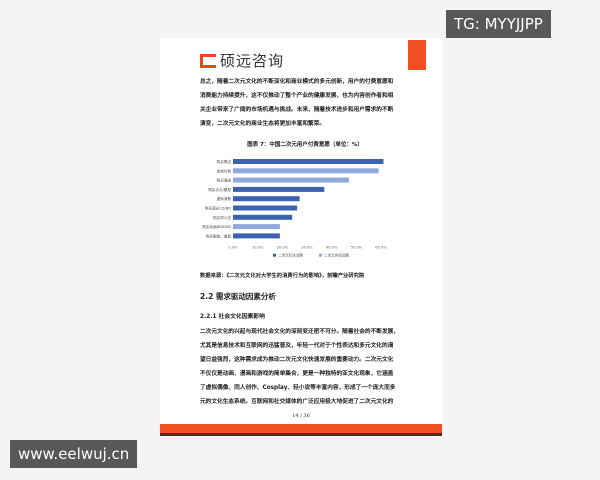 This screenshot has height=480, width=600. Describe the element at coordinates (297, 346) in the screenshot. I see `text-line: 尤其是信息技术和互联网的迅猛普及，年轻一代对于个性表达和多元文化的渴` at that location.